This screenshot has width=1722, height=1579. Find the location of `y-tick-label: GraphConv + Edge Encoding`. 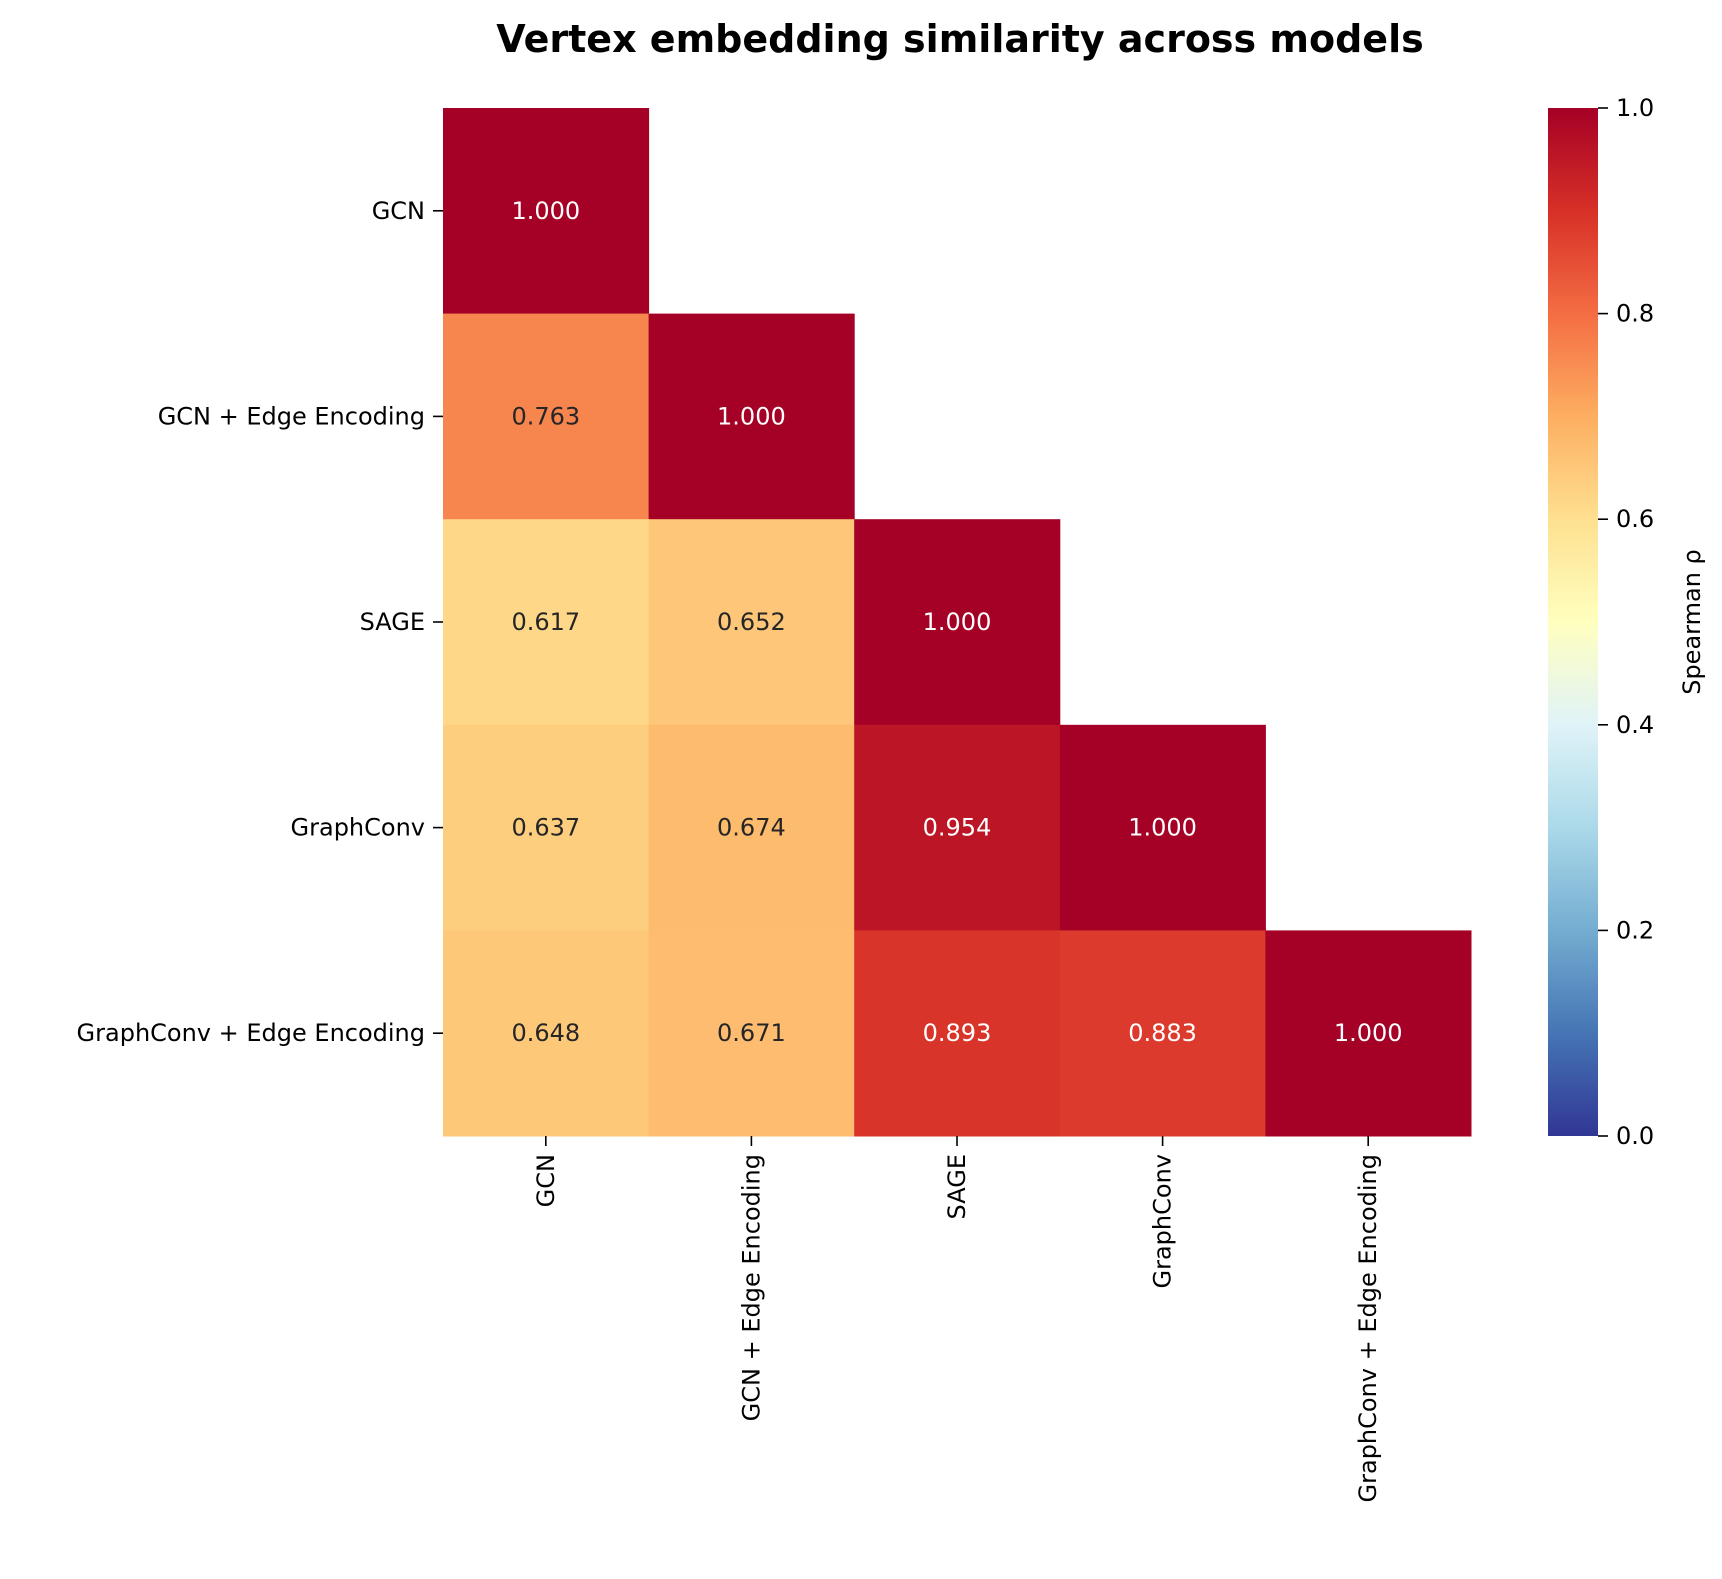

y-tick-label: GraphConv + Edge Encoding is located at coordinates (251, 1033).